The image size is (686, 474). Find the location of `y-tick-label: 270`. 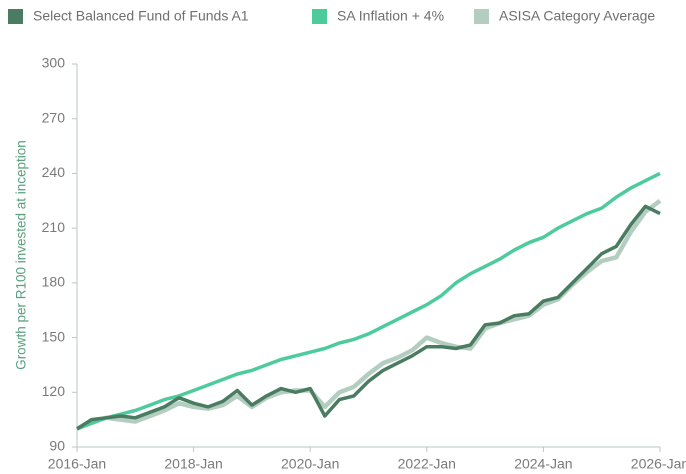

y-tick-label: 270 is located at coordinates (54, 117).